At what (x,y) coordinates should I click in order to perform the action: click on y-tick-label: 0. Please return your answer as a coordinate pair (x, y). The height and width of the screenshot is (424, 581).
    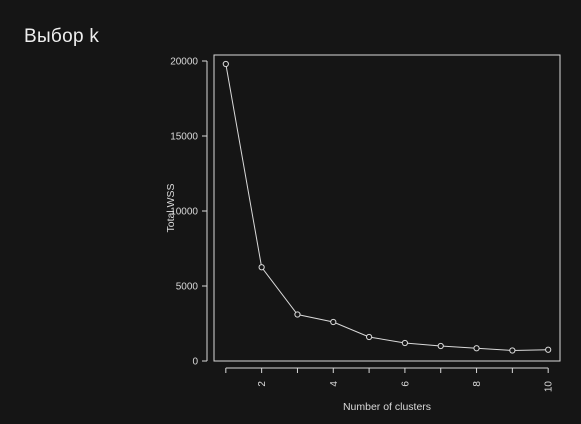
    Looking at the image, I should click on (195, 362).